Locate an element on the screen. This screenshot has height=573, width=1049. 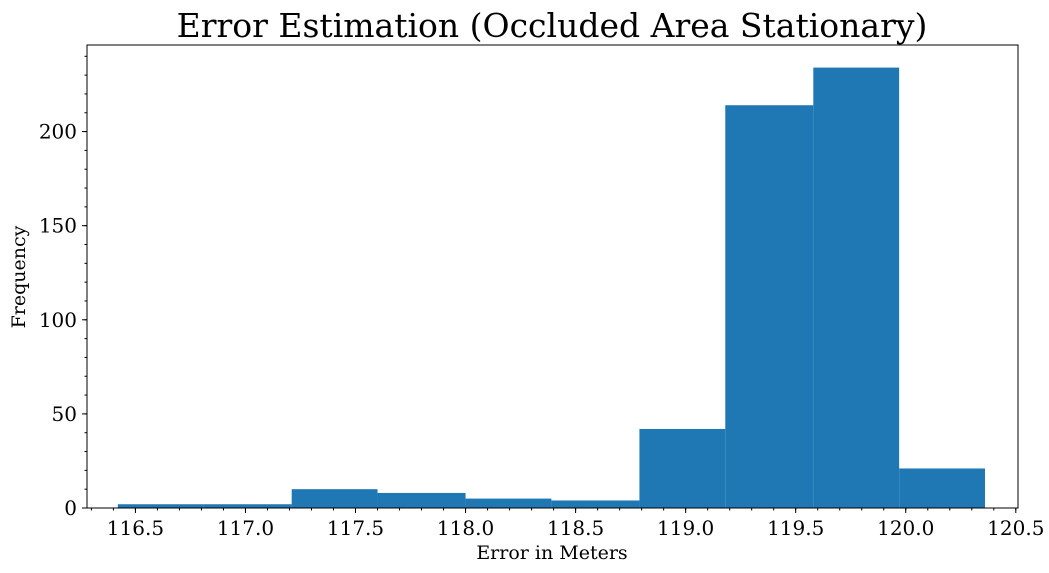
y-tick-label: 50 is located at coordinates (64, 414).